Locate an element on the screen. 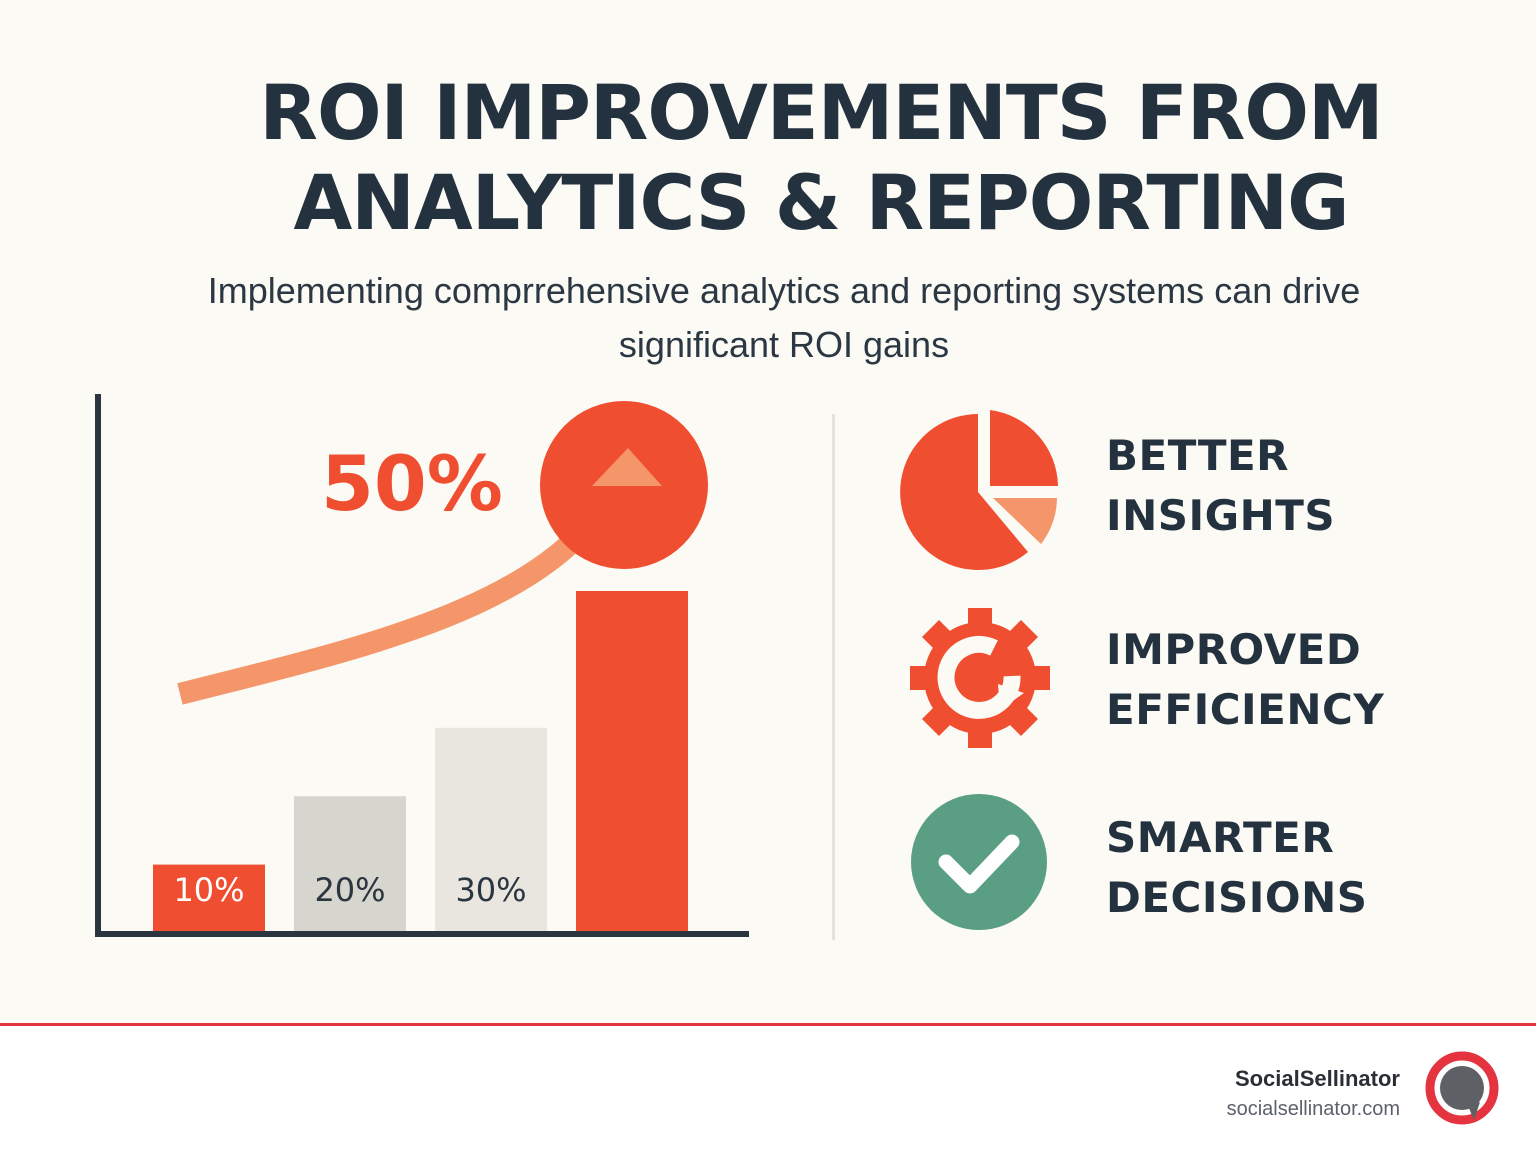 This screenshot has width=1536, height=1154. check-circle-bg is located at coordinates (979, 862).